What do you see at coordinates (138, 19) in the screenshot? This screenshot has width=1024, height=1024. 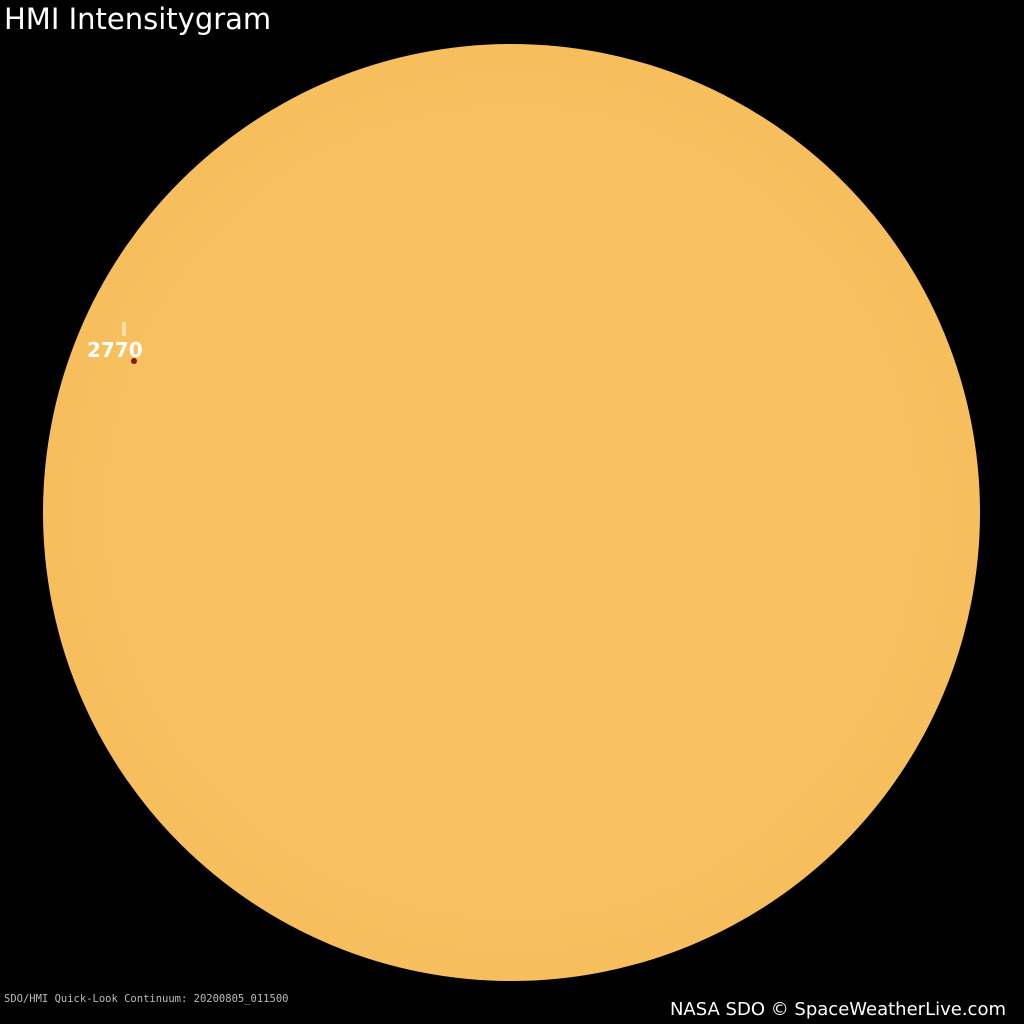 I see `image-title: HMI Intensitygram` at bounding box center [138, 19].